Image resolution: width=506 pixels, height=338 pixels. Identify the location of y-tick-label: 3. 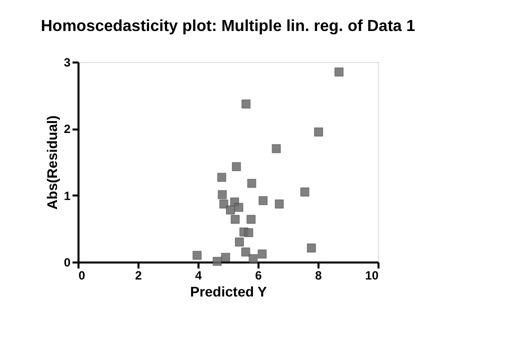
(67, 63).